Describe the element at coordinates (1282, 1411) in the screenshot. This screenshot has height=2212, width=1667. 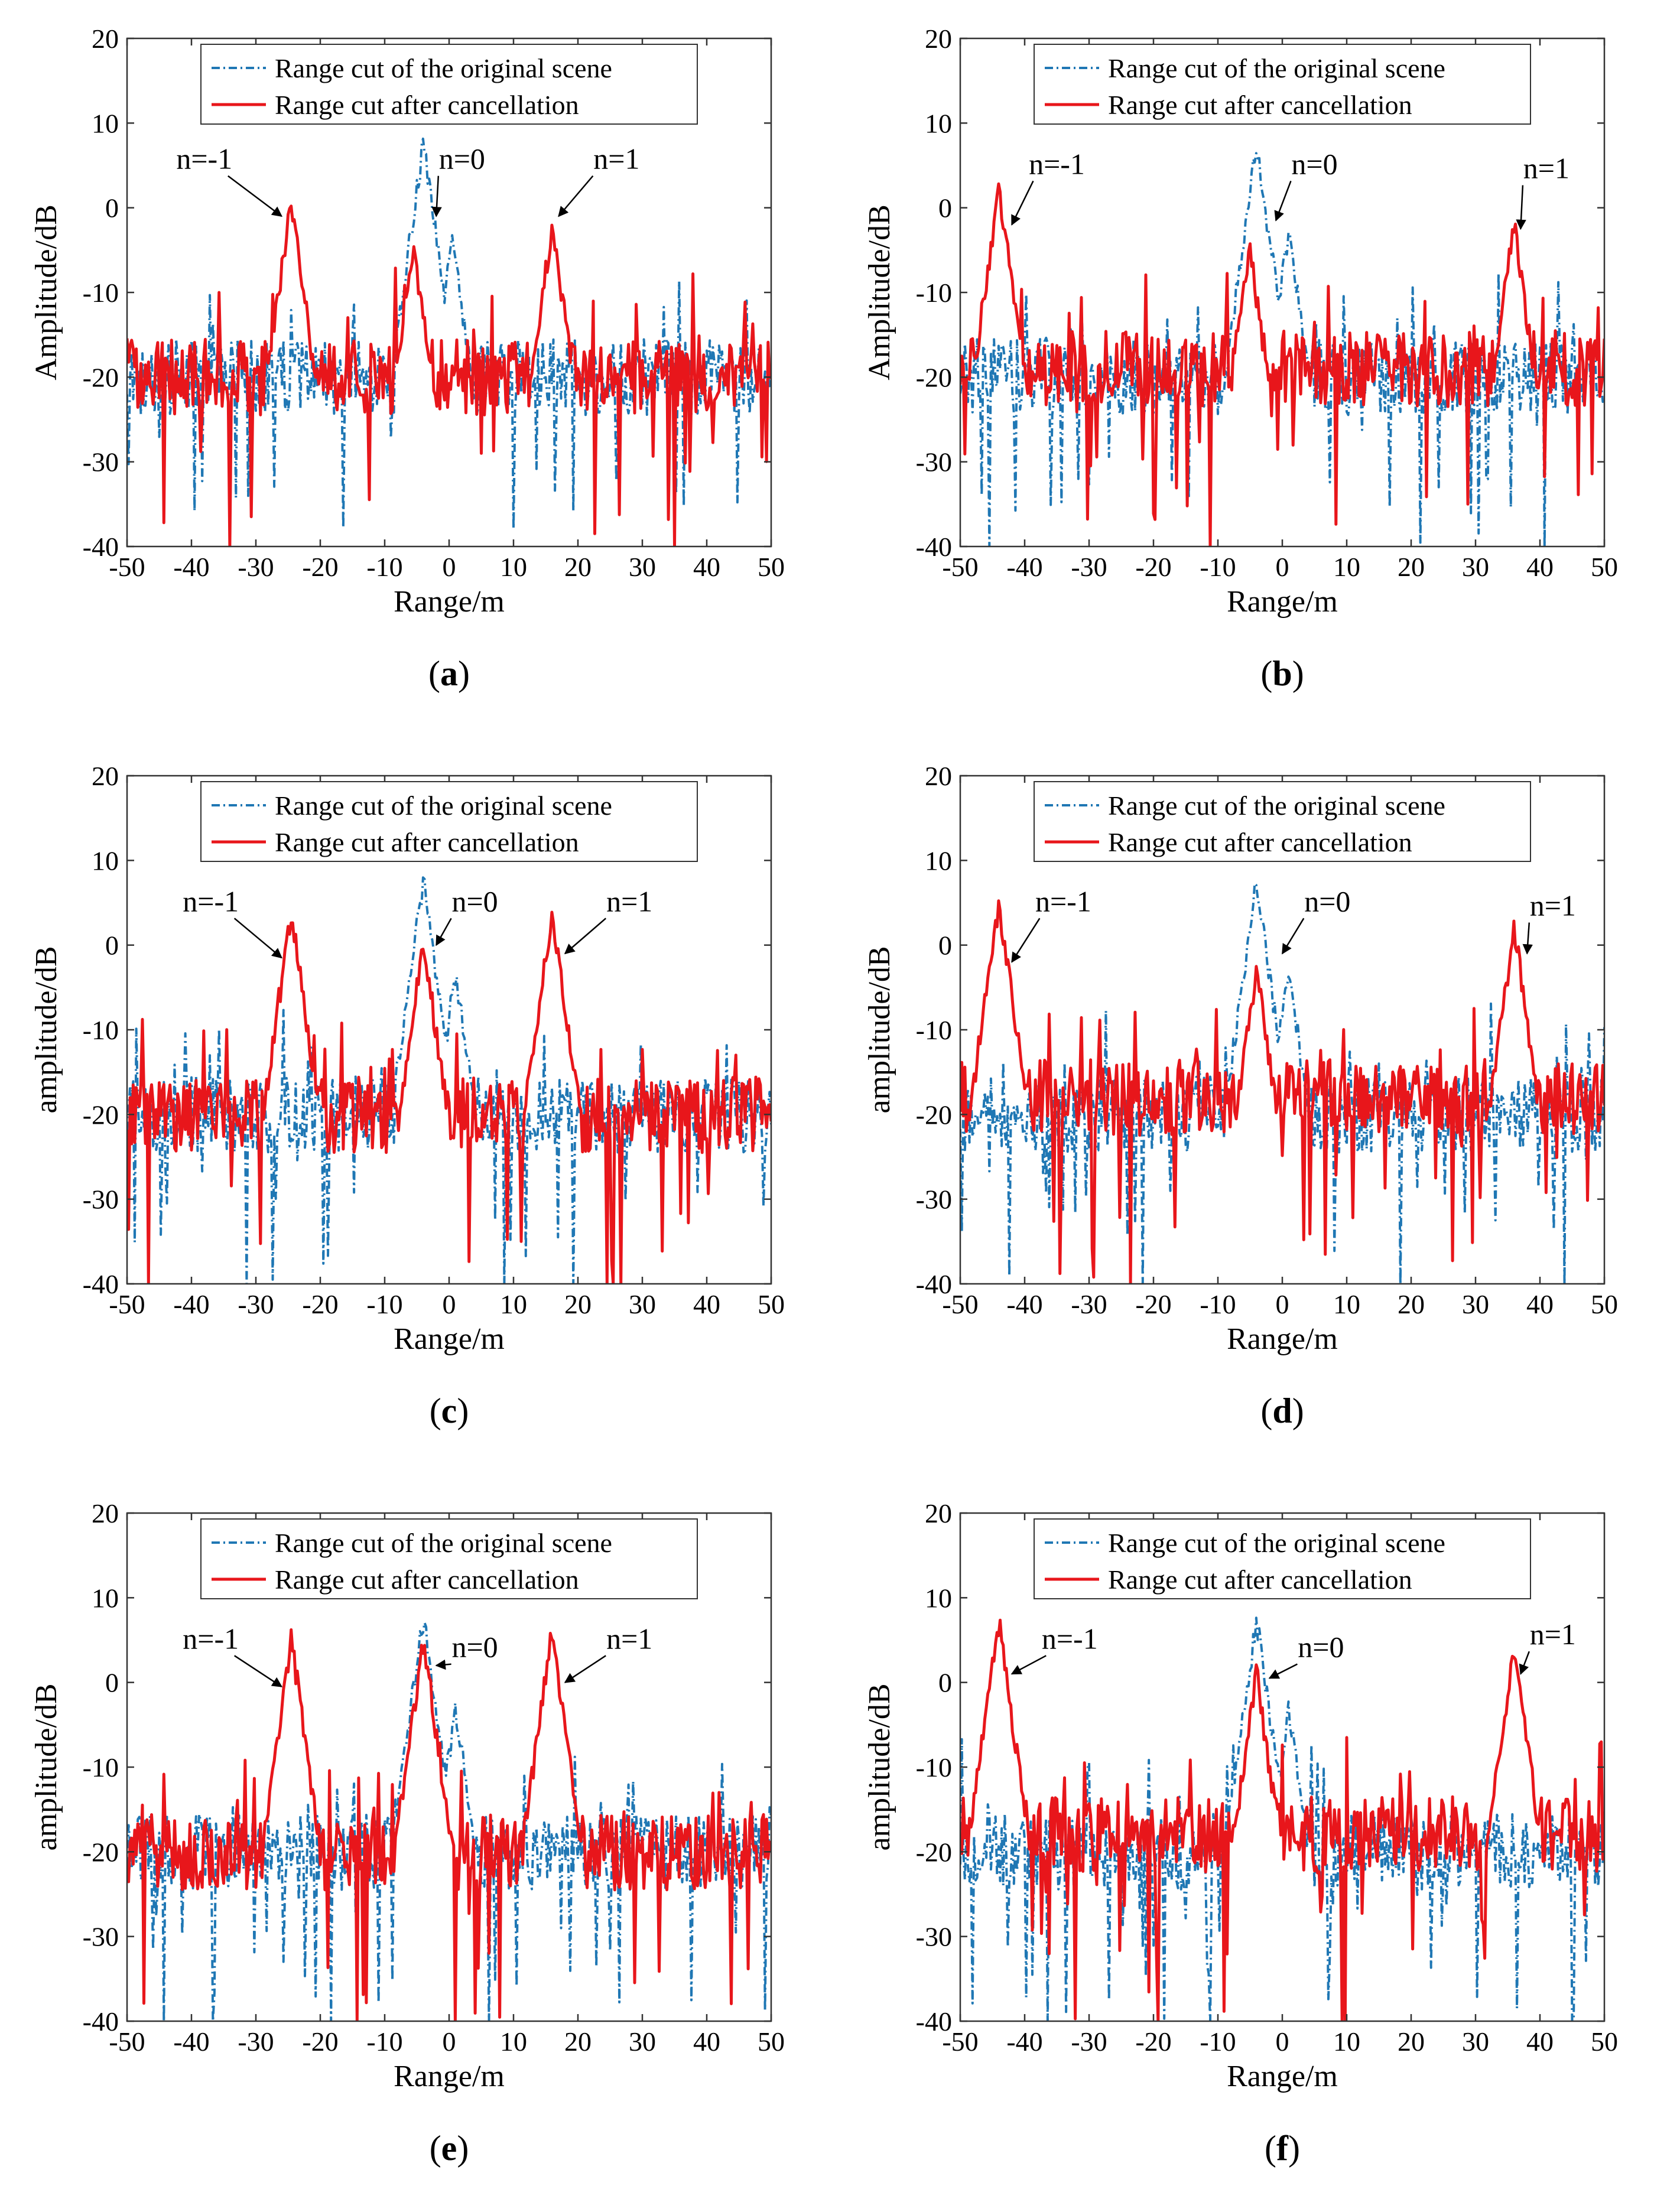
I see `panel-caption: (d)` at that location.